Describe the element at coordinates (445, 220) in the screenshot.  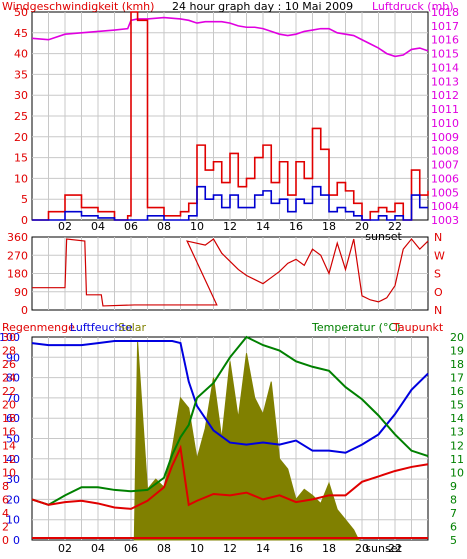
I see `pressure-tick-label: 1003` at that location.